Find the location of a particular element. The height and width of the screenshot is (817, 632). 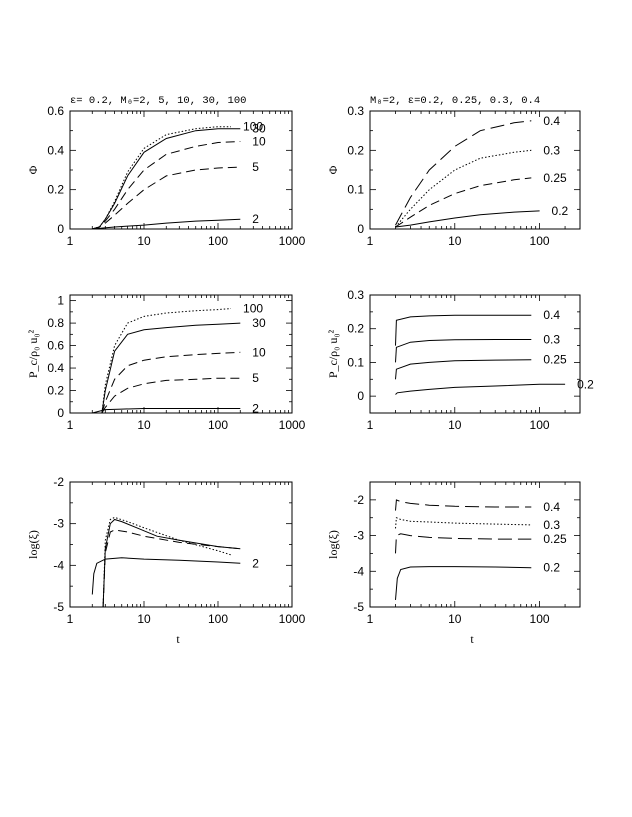

y-tick-label: 0.8 is located at coordinates (55, 323).